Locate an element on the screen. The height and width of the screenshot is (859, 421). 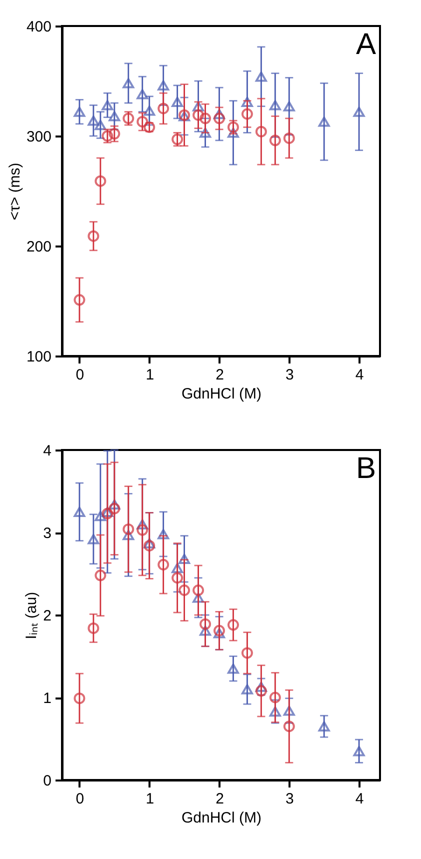
y-tick-label: 4 is located at coordinates (47, 451).